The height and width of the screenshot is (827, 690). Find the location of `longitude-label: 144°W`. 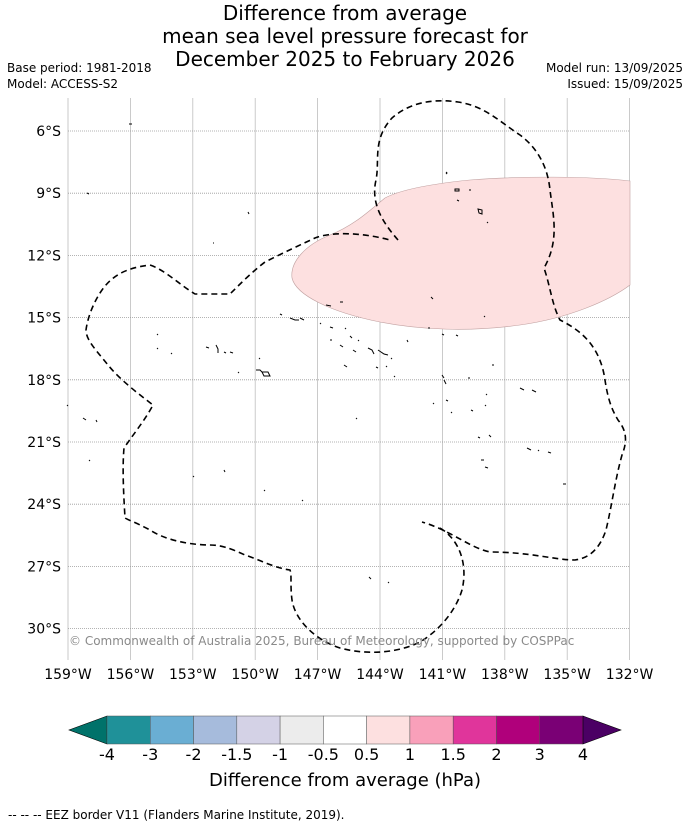

longitude-label: 144°W is located at coordinates (380, 675).